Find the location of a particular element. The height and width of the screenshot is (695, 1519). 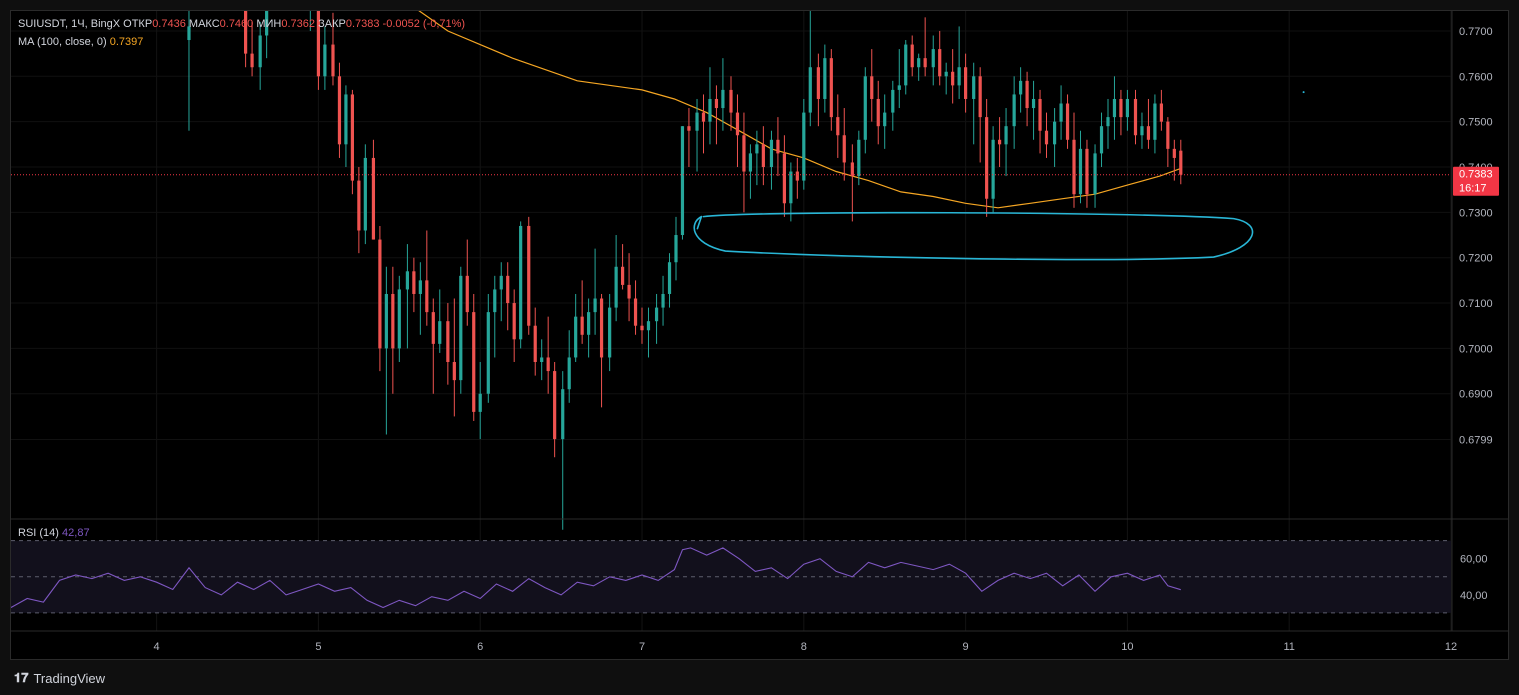

price-tick-label: 0.7500 is located at coordinates (1476, 123).